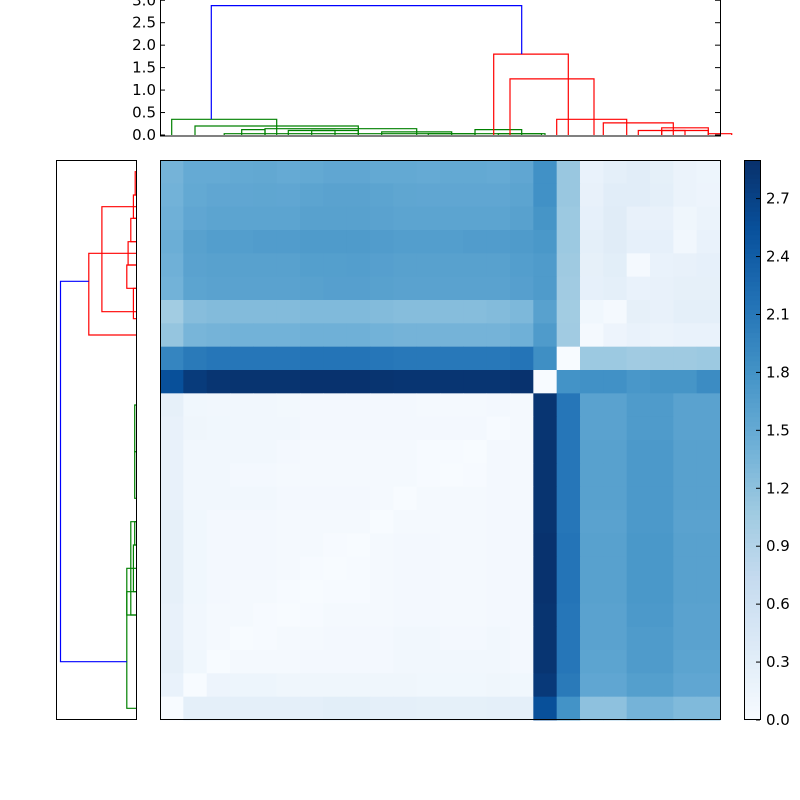 This screenshot has height=800, width=800. Describe the element at coordinates (97, 440) in the screenshot. I see `left-dendrogram` at that location.